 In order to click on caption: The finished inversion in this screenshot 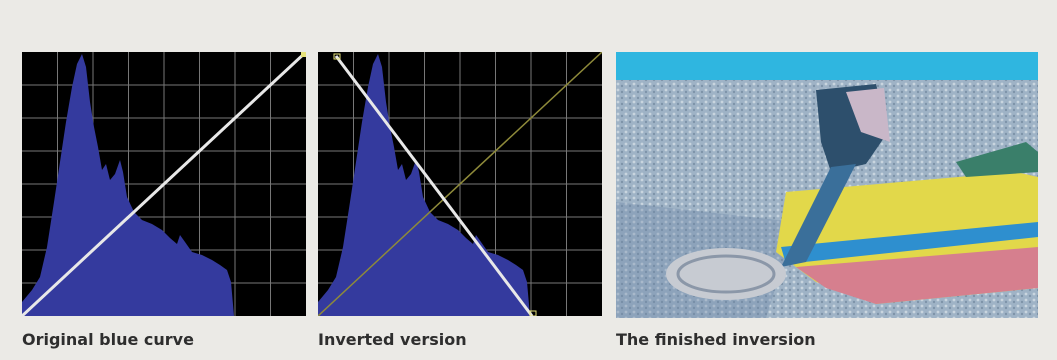, I will do `click(716, 339)`.